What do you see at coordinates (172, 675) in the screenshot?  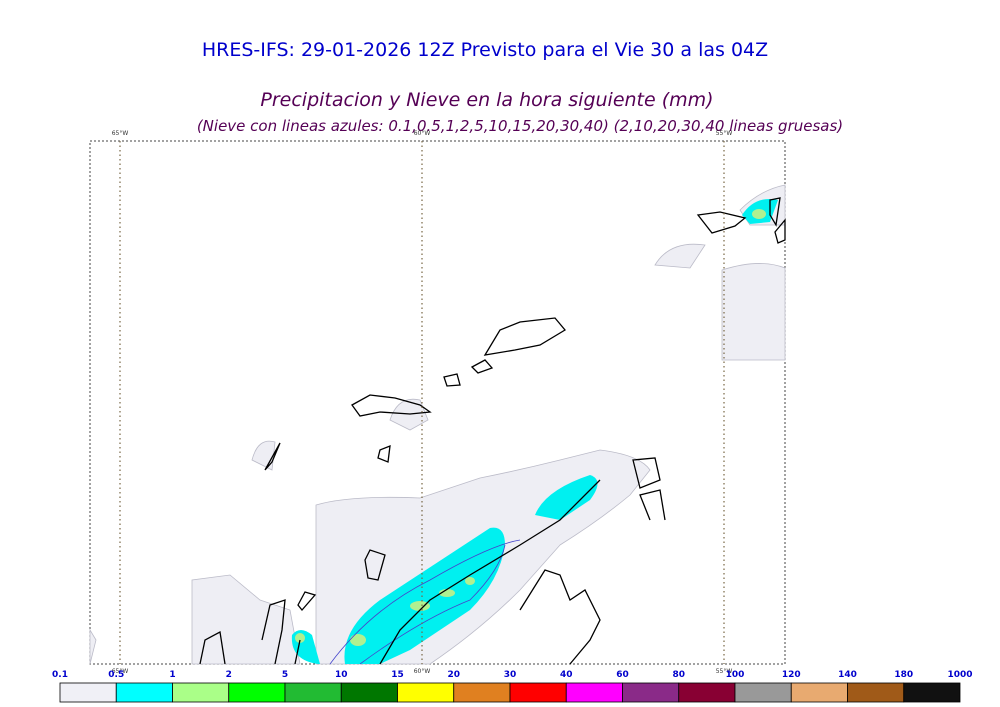 I see `colorbar-label: 1` at bounding box center [172, 675].